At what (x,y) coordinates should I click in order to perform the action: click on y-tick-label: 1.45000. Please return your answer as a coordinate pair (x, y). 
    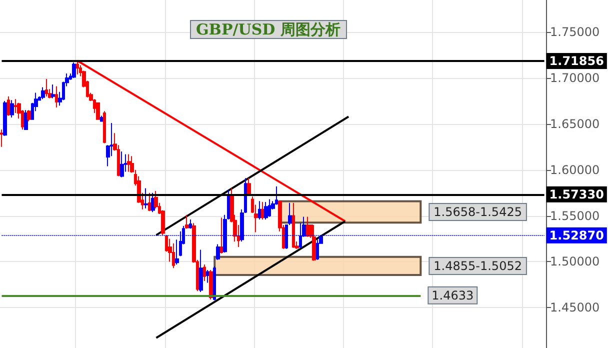
    Looking at the image, I should click on (575, 307).